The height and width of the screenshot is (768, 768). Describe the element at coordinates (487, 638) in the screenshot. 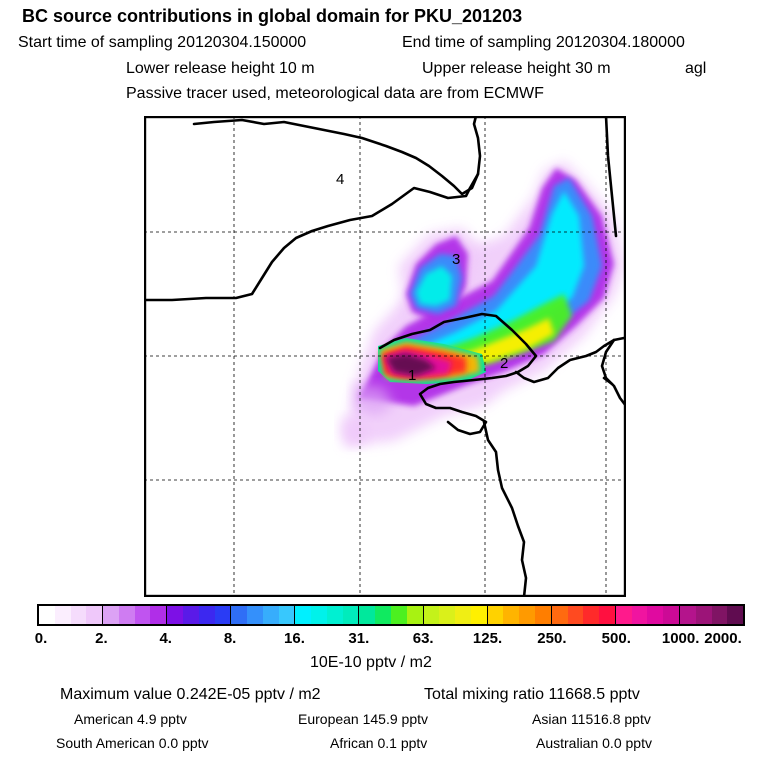

I see `colorbar-tick-label: 125.` at that location.